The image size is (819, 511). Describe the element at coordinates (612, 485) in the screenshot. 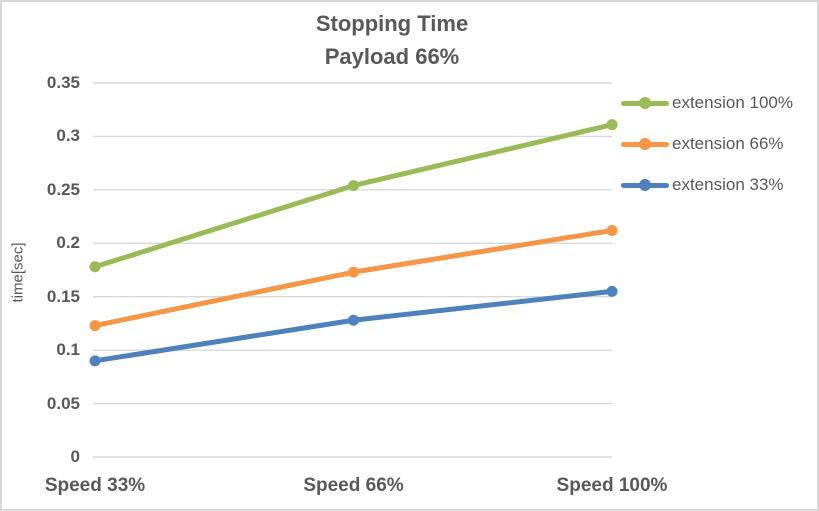

I see `x-tick-label: Speed 100%` at that location.